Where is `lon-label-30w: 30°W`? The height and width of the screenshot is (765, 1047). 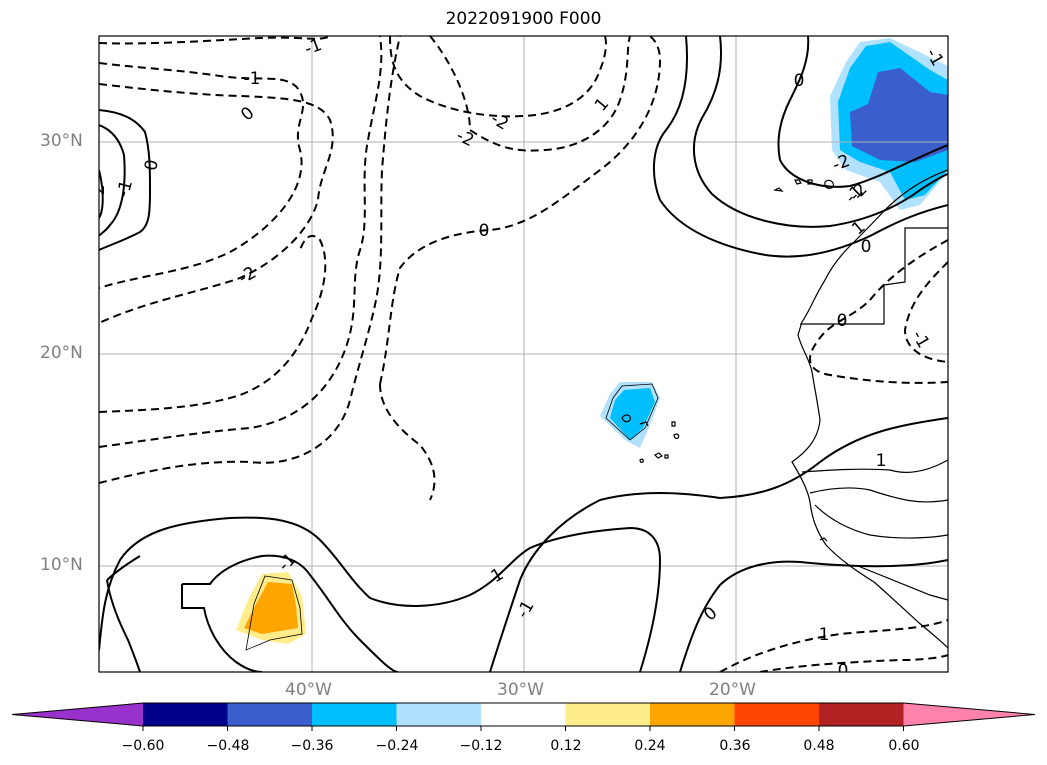 lon-label-30w: 30°W is located at coordinates (520, 690).